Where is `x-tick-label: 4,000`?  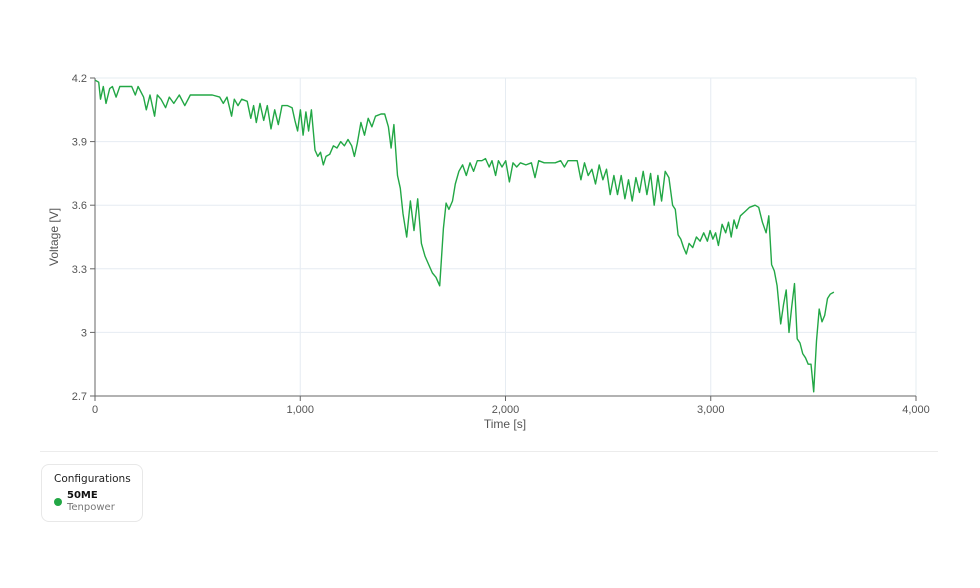 x-tick-label: 4,000 is located at coordinates (916, 410).